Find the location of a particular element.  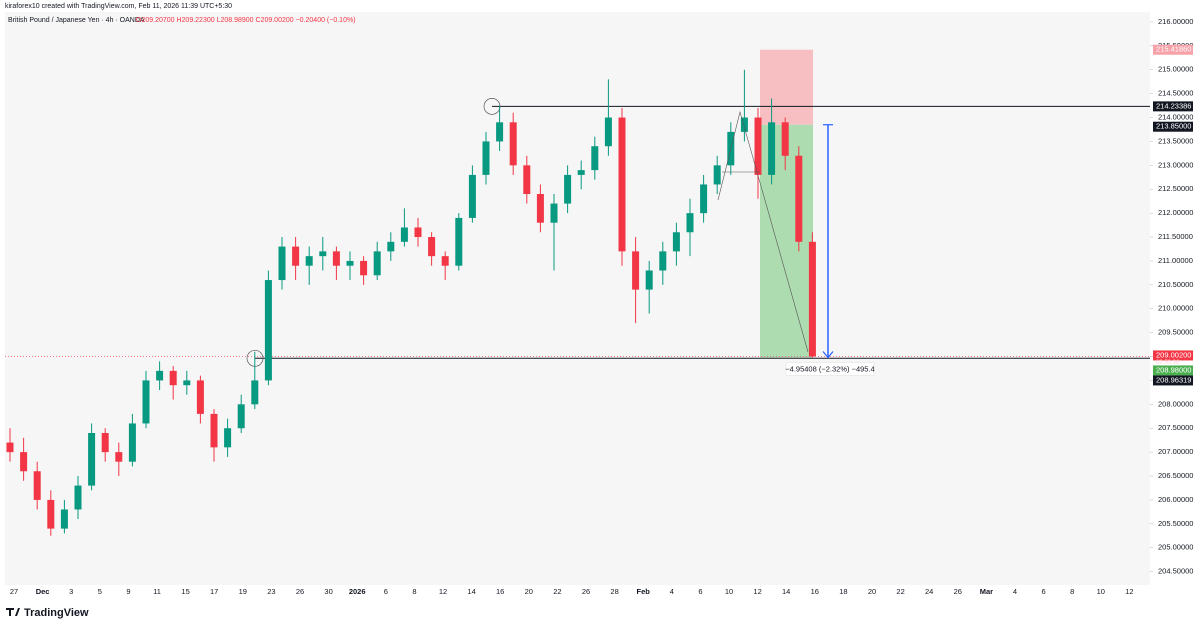

x-tick-label: 24 is located at coordinates (929, 591).